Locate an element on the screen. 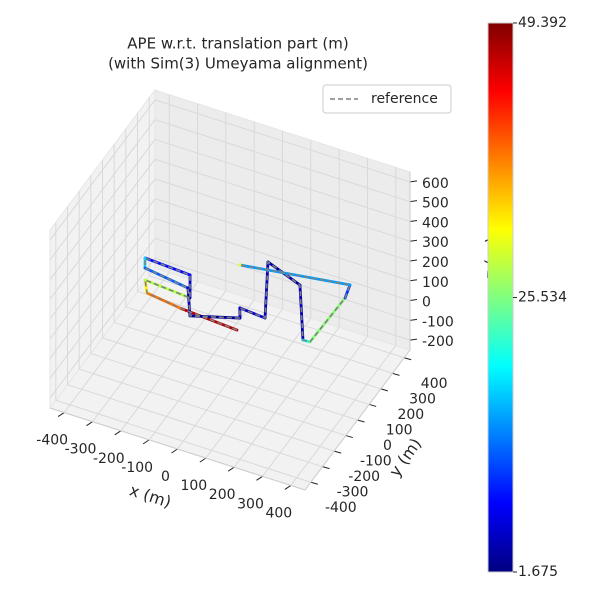 Image resolution: width=600 pixels, height=600 pixels. x-tick-label: -400 is located at coordinates (52, 441).